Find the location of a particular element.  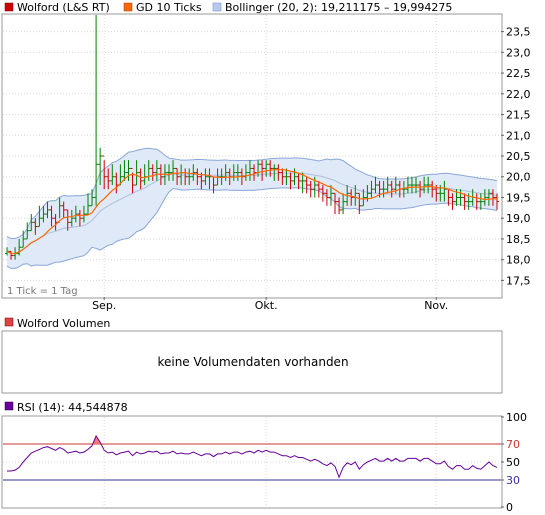

price-y-tick-label: 21,5 is located at coordinates (518, 115).